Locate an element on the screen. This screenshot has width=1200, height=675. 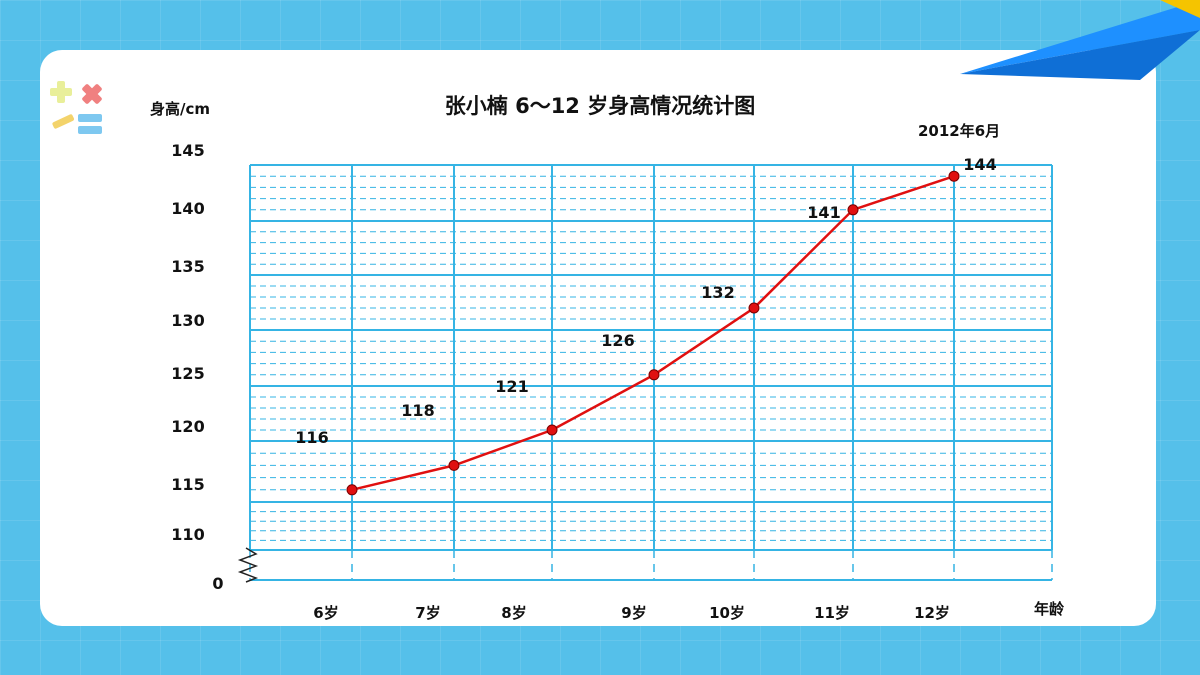
axis-break-mark is located at coordinates (248, 565).